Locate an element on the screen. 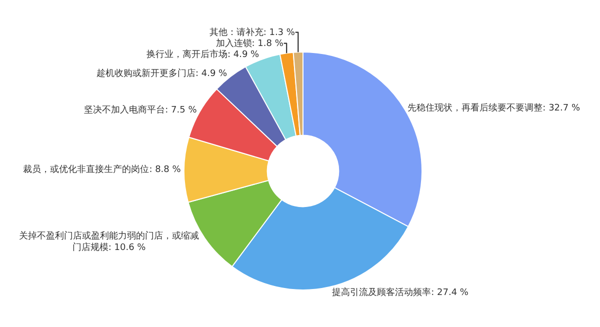  slice-label: 裁员，或优化非直接生产的岗位: 8.8 % is located at coordinates (102, 170).